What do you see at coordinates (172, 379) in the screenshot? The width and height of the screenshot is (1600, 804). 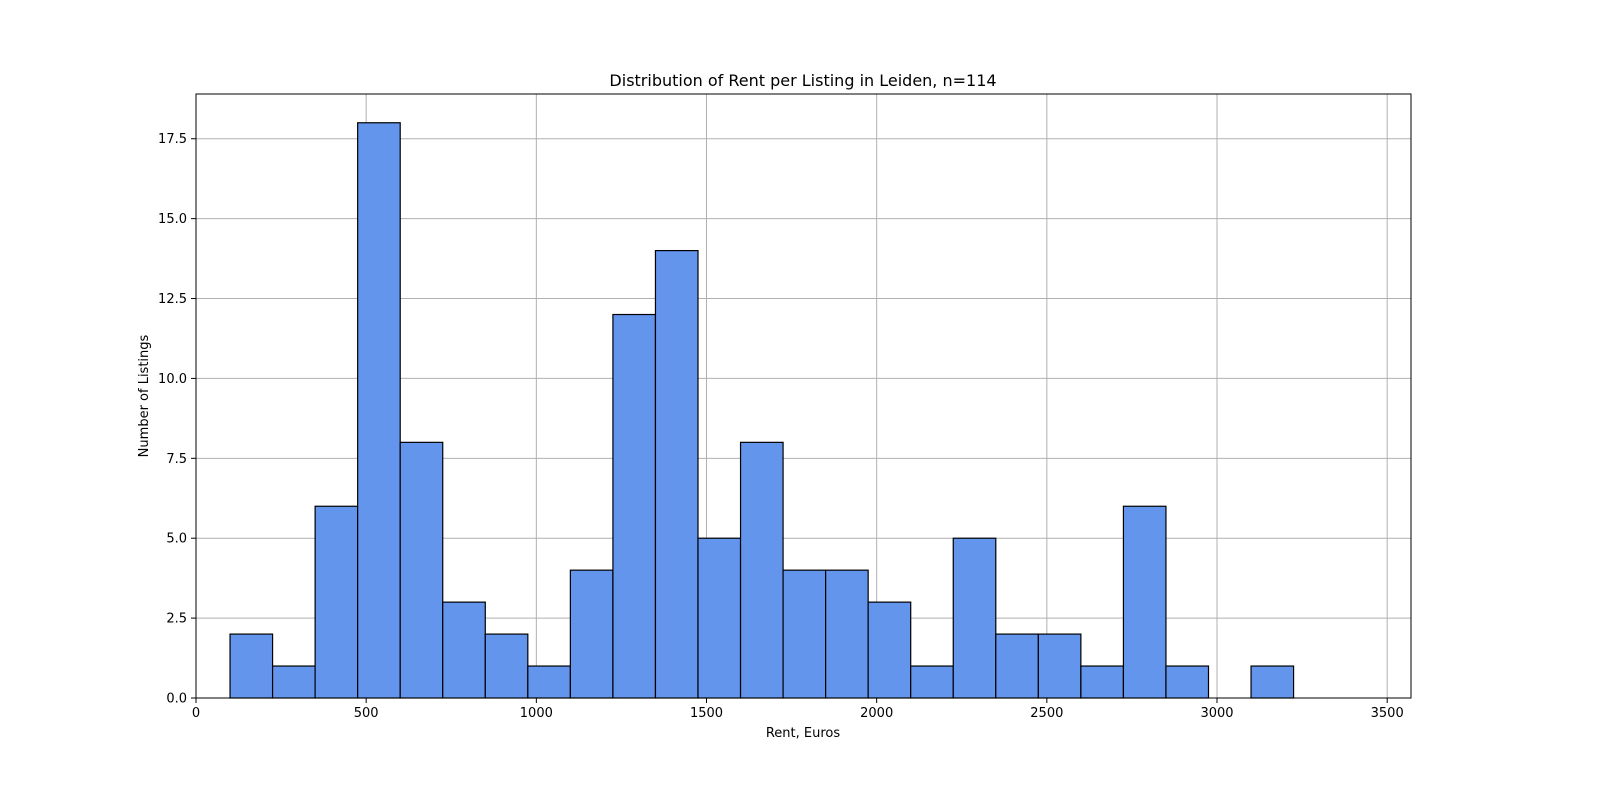 I see `y-tick-label: 10.0` at bounding box center [172, 379].